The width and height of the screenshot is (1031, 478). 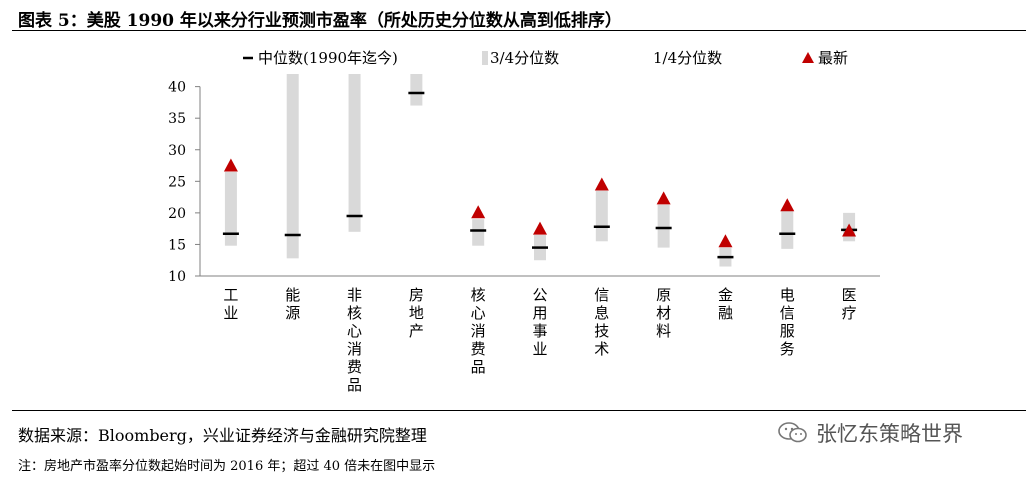 I want to click on source-text: 数据来源：Bloomberg，兴业证券经济与金融研究院整理, so click(x=222, y=435).